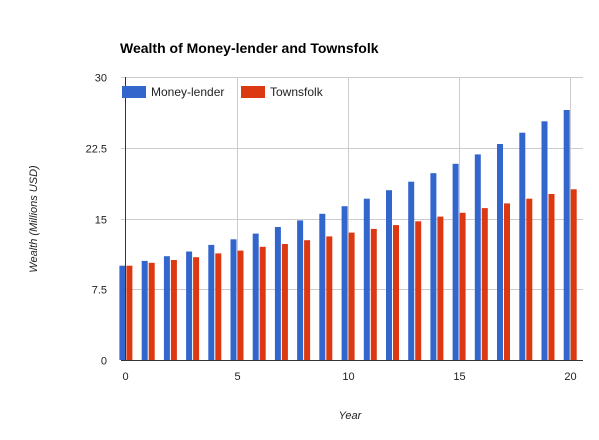 The width and height of the screenshot is (599, 440). What do you see at coordinates (187, 92) in the screenshot?
I see `legend-label: Money-lender` at bounding box center [187, 92].